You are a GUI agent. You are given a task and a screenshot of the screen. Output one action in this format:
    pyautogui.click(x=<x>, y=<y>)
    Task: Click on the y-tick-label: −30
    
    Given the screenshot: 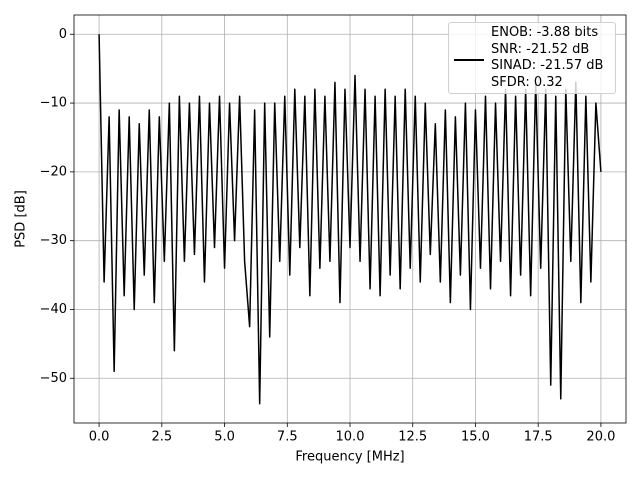 What is the action you would take?
    pyautogui.click(x=53, y=240)
    